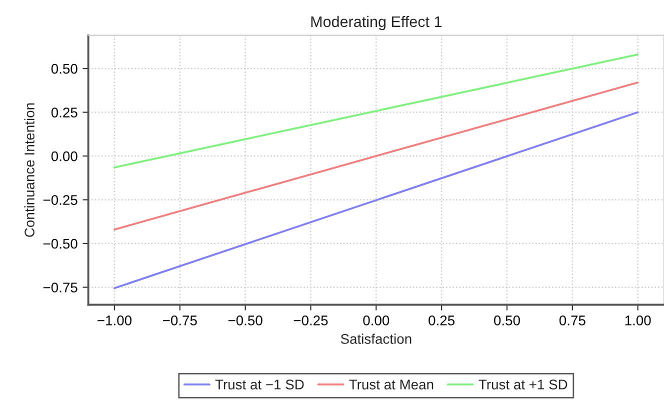  What do you see at coordinates (376, 23) in the screenshot?
I see `chart-title: Moderating Effect 1` at bounding box center [376, 23].